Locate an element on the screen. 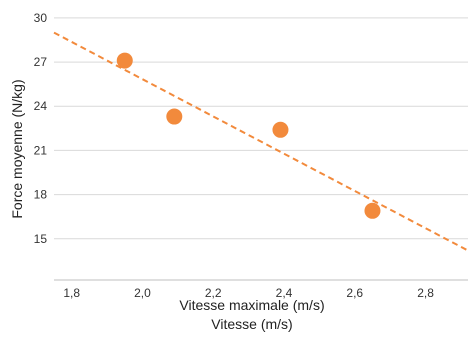 The image size is (468, 338). y-tick-label: 21 is located at coordinates (41, 150).